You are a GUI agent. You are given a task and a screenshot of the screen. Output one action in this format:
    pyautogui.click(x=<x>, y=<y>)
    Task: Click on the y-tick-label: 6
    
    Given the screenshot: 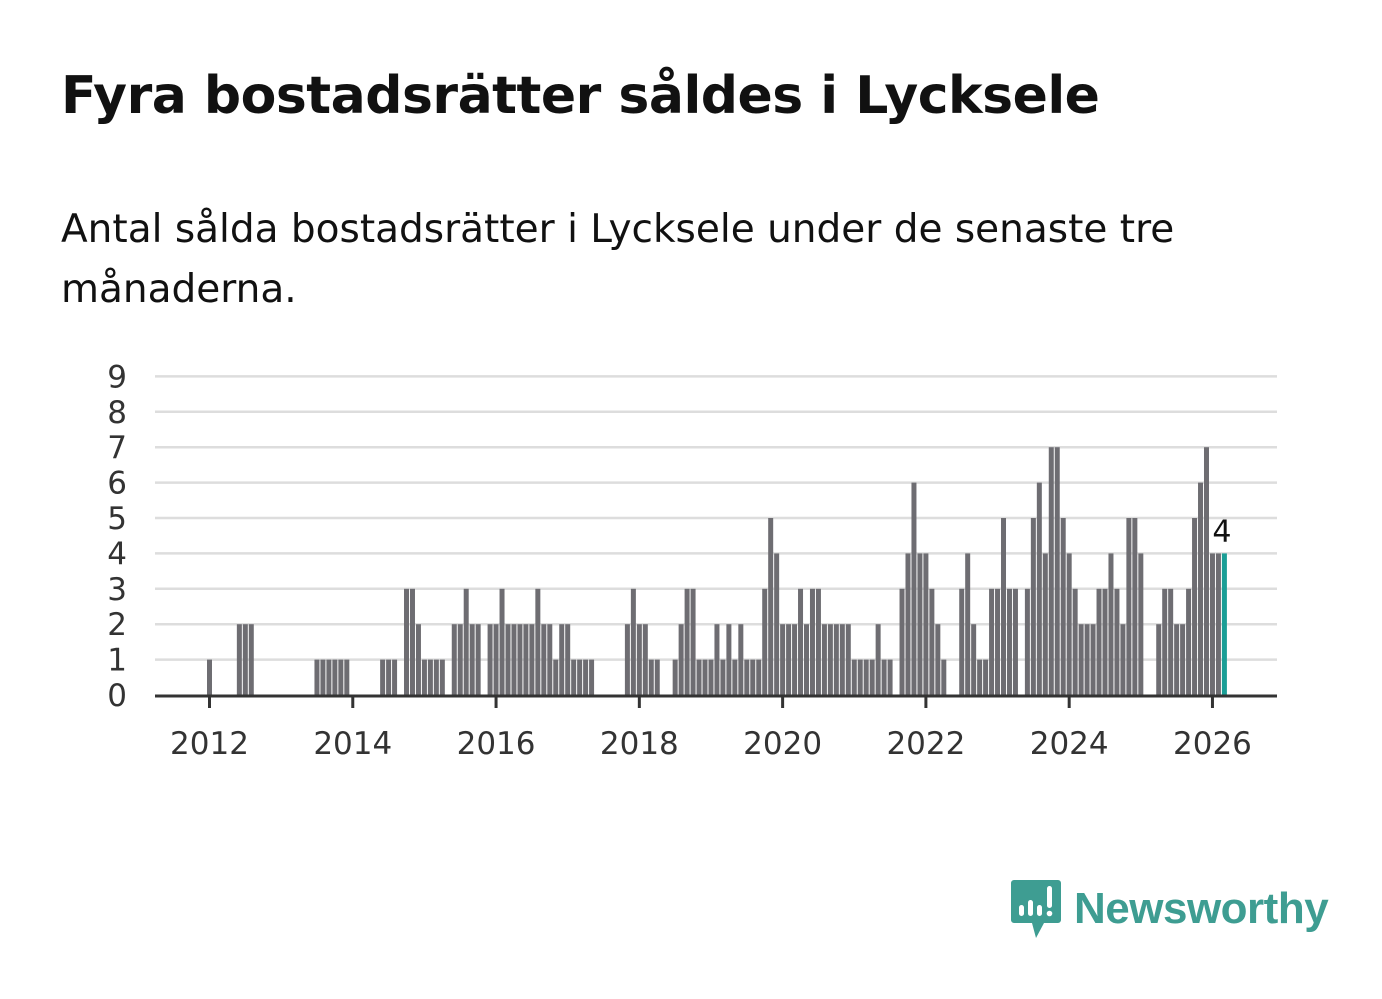 What is the action you would take?
    pyautogui.click(x=117, y=484)
    